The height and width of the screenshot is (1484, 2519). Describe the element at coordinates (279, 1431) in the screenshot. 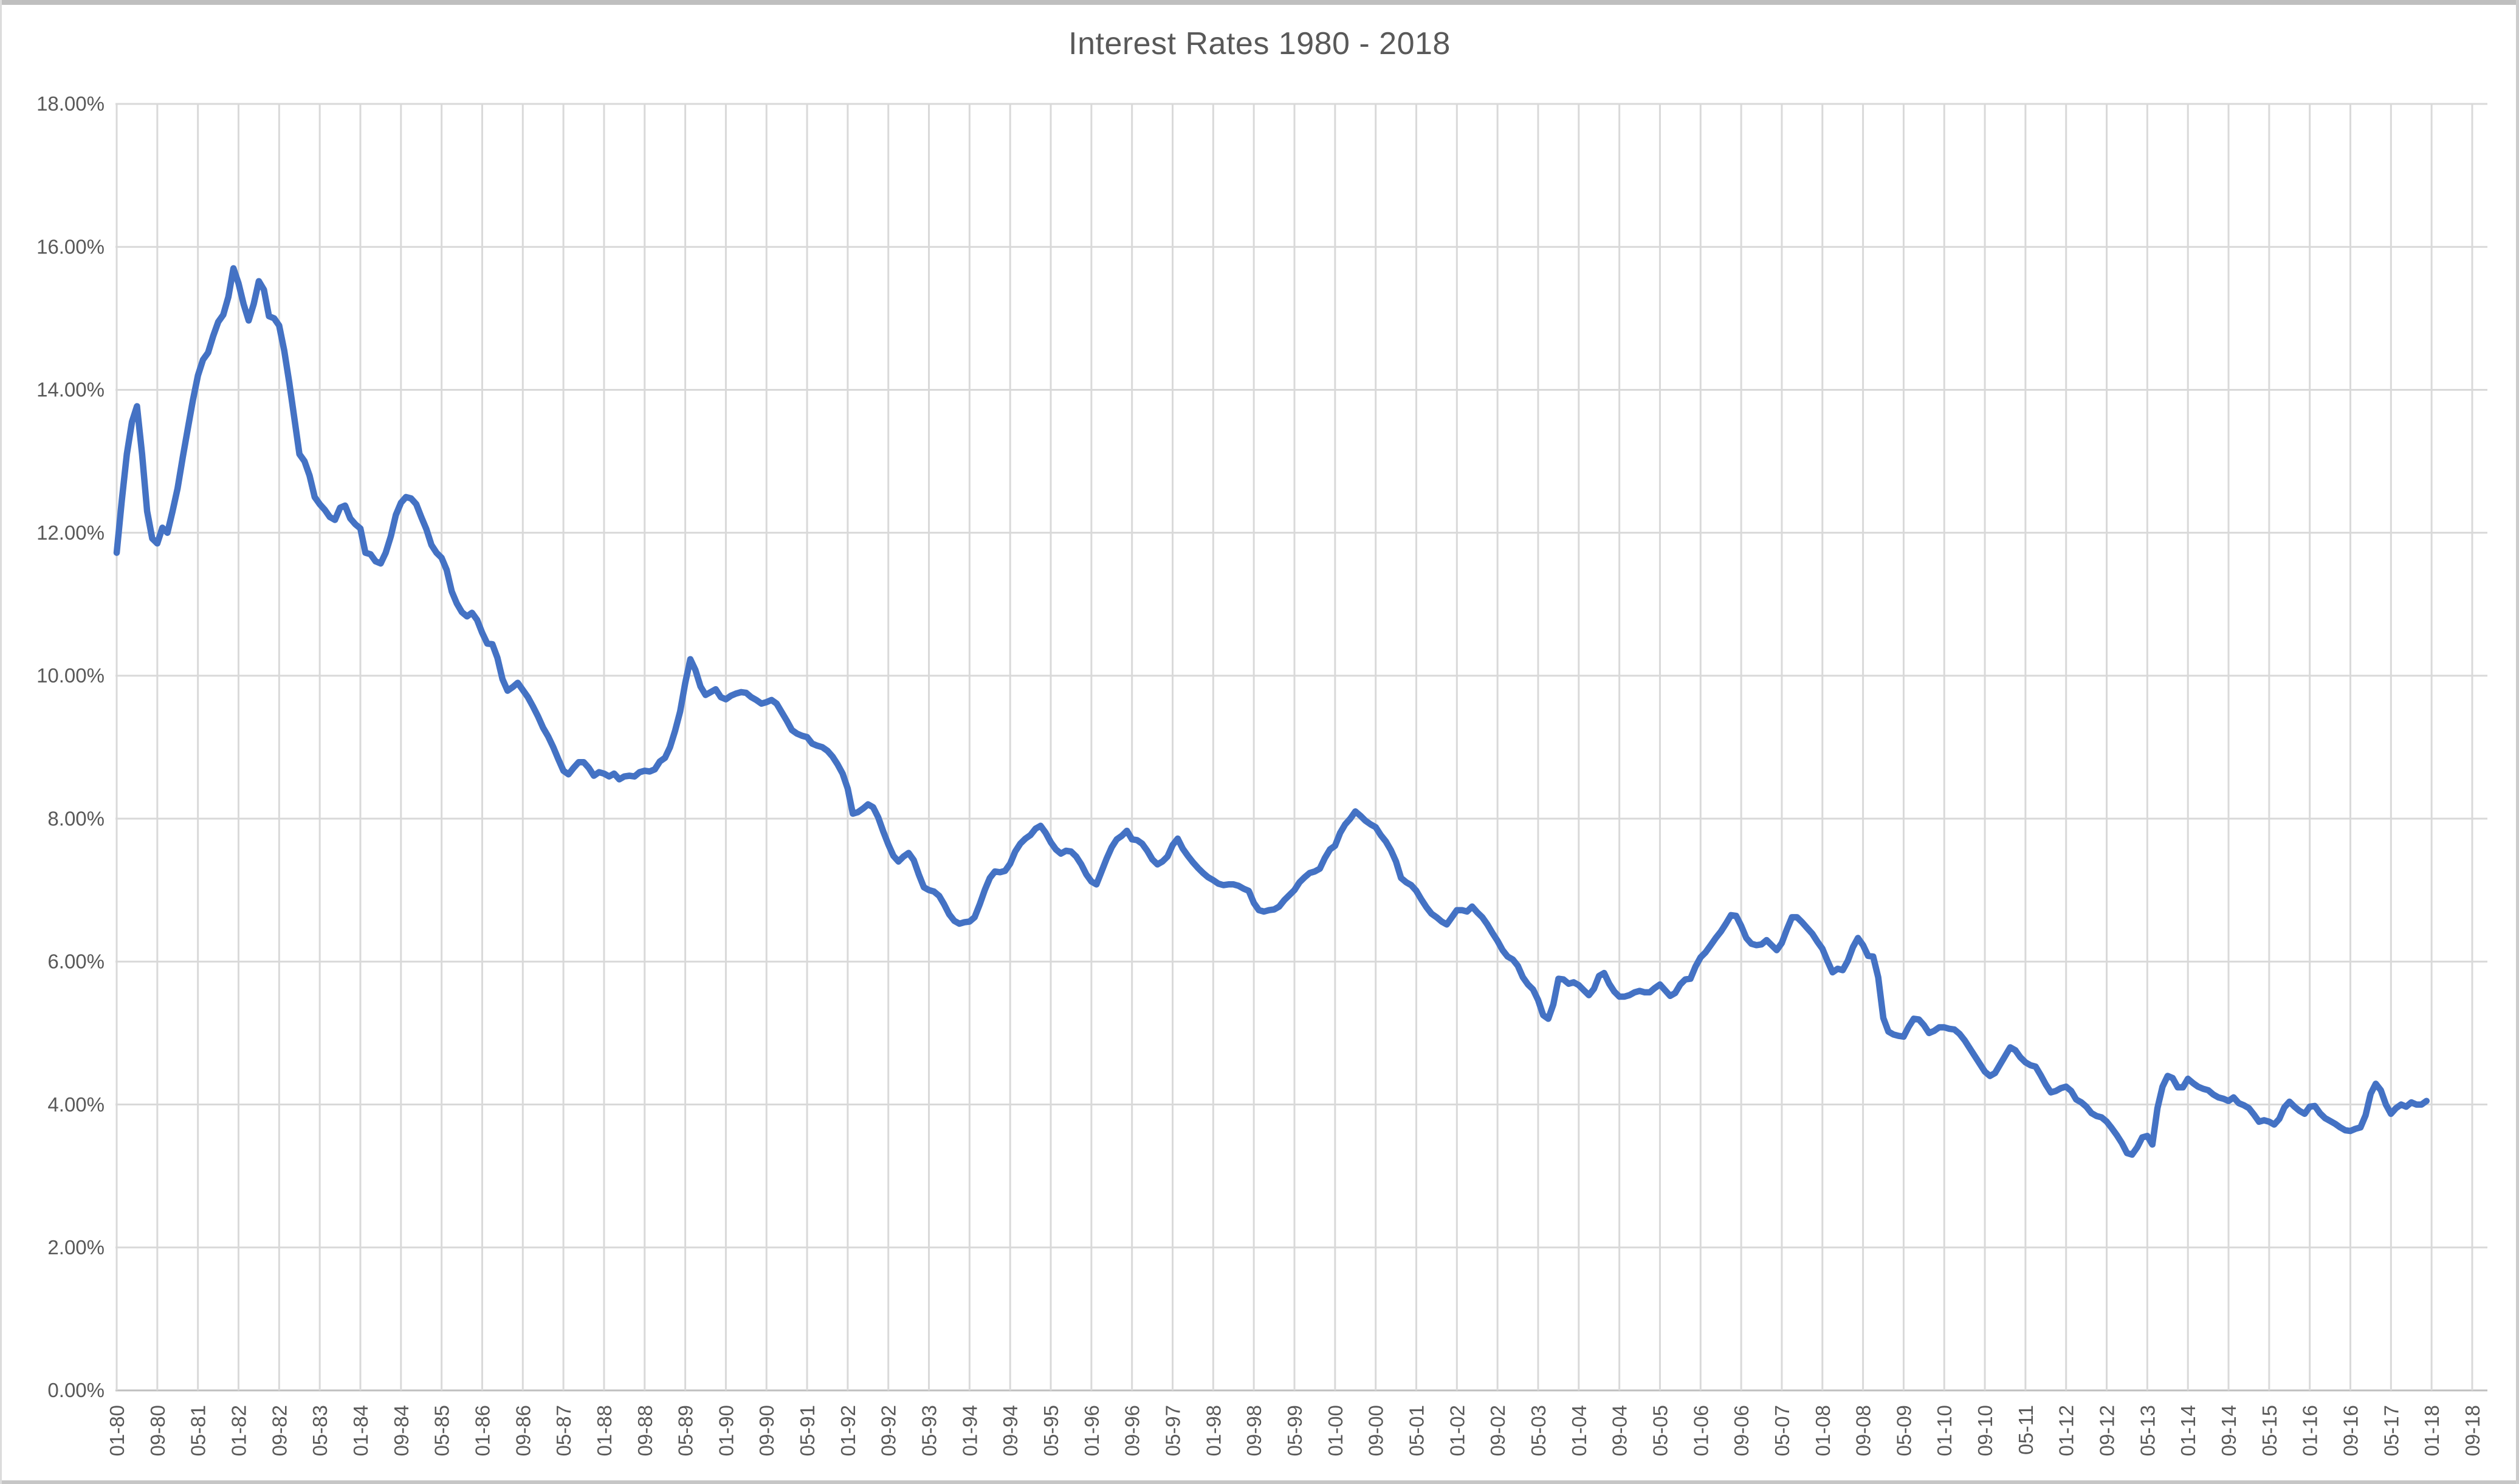

I see `x-axis-label: 09-82` at that location.